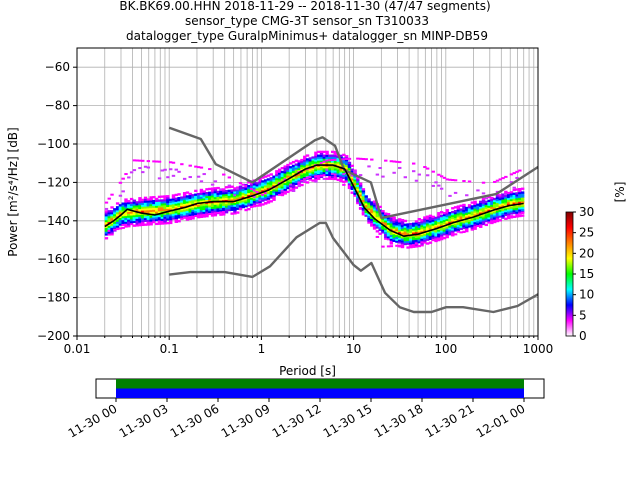 Image resolution: width=640 pixels, height=480 pixels. I want to click on x-tick-label: 10, so click(353, 349).